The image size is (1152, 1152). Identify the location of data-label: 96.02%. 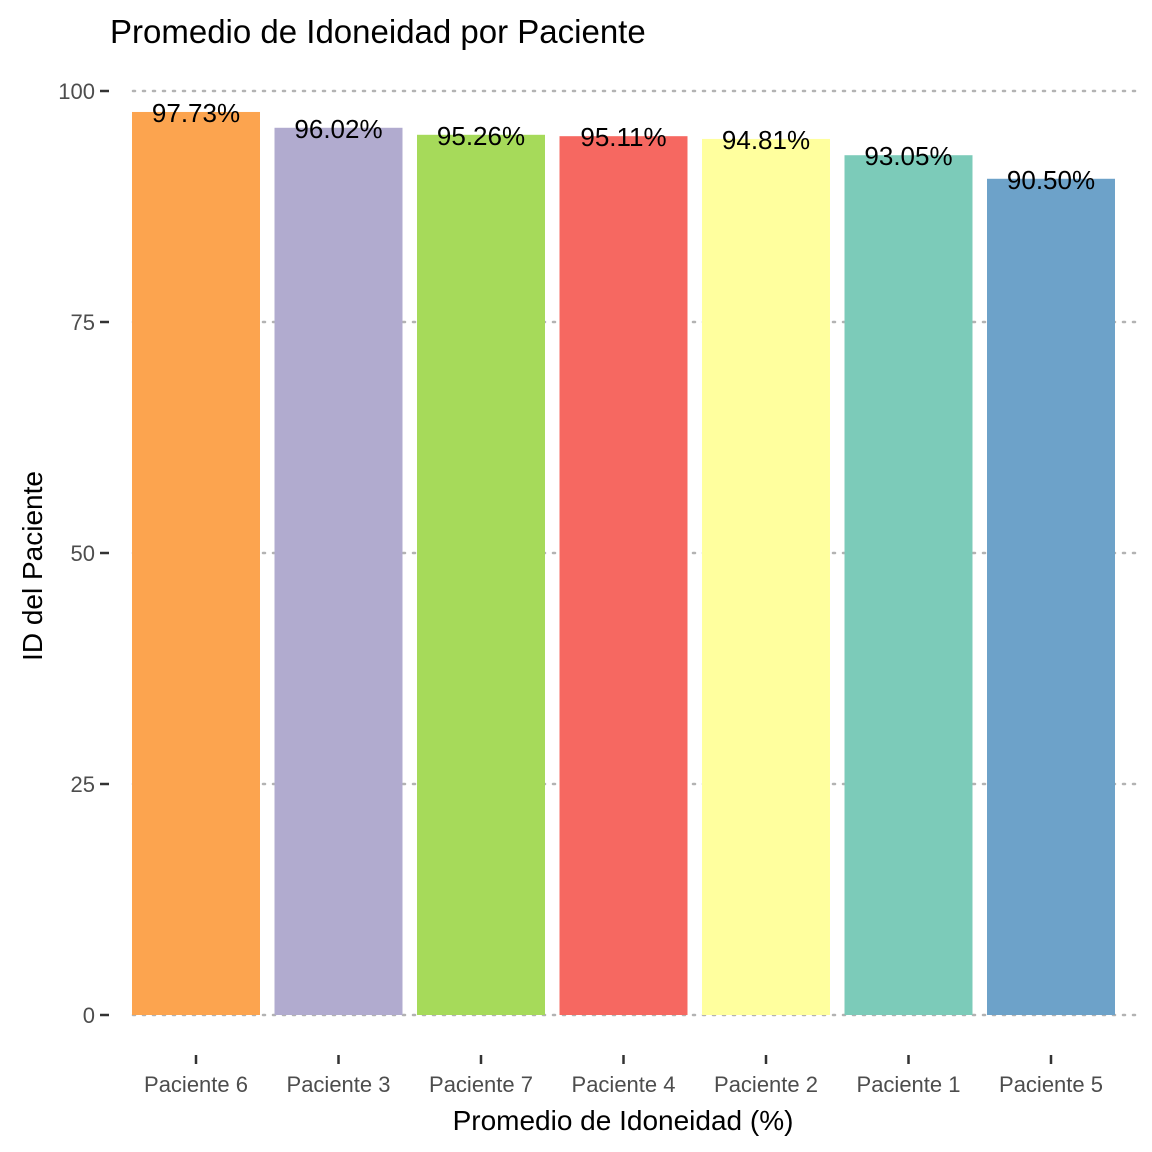
(338, 129).